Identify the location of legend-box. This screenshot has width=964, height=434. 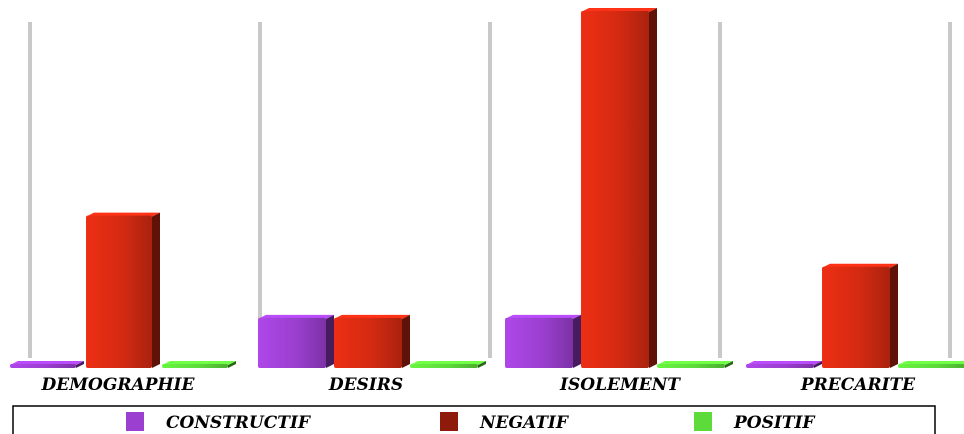
(474, 419).